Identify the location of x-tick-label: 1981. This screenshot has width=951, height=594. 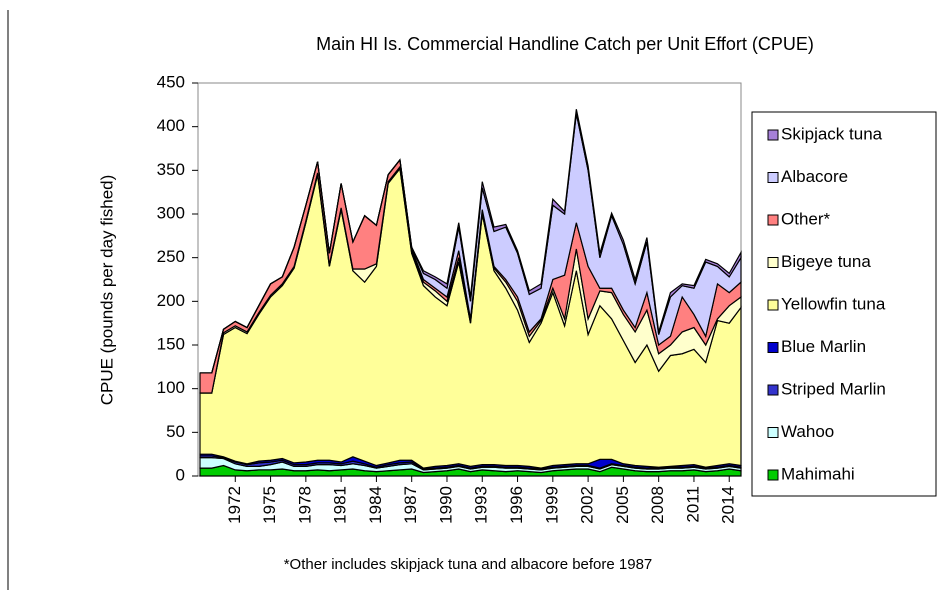
(340, 505).